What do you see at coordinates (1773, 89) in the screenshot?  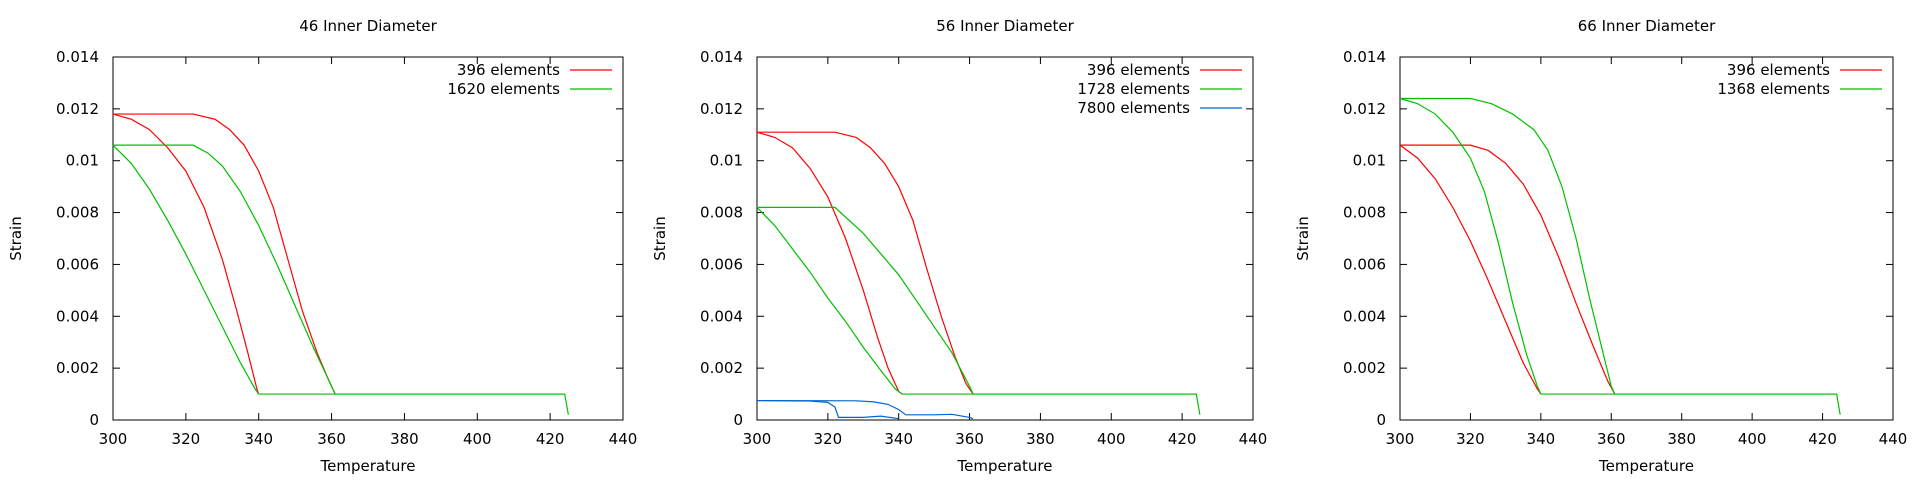 I see `legend-label: 1368 elements` at bounding box center [1773, 89].